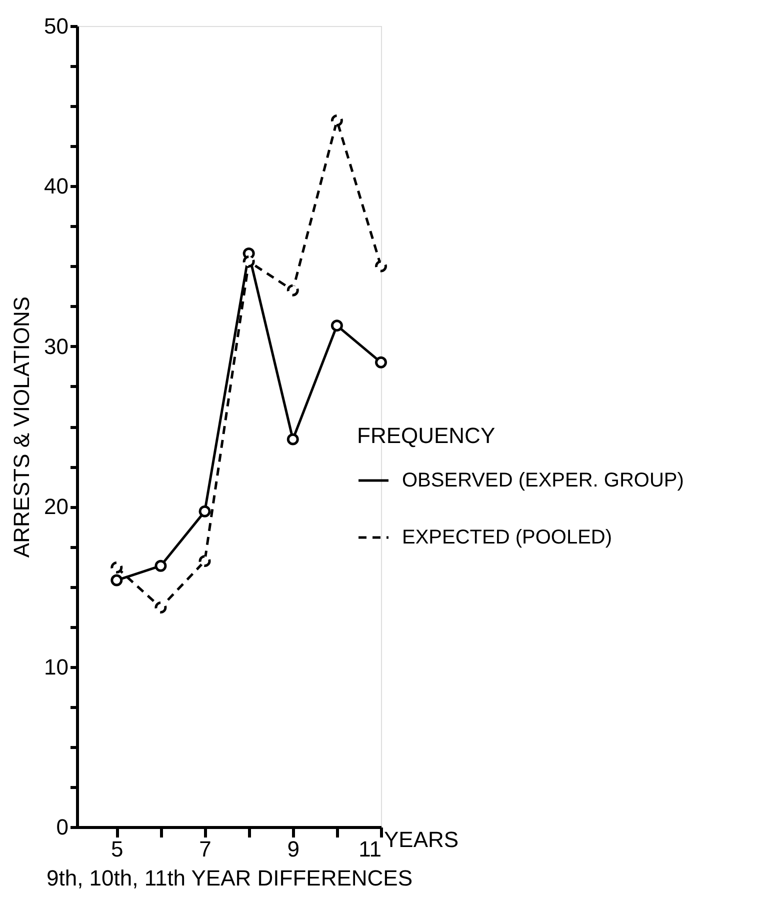  What do you see at coordinates (56, 507) in the screenshot?
I see `y-tick-label: 20` at bounding box center [56, 507].